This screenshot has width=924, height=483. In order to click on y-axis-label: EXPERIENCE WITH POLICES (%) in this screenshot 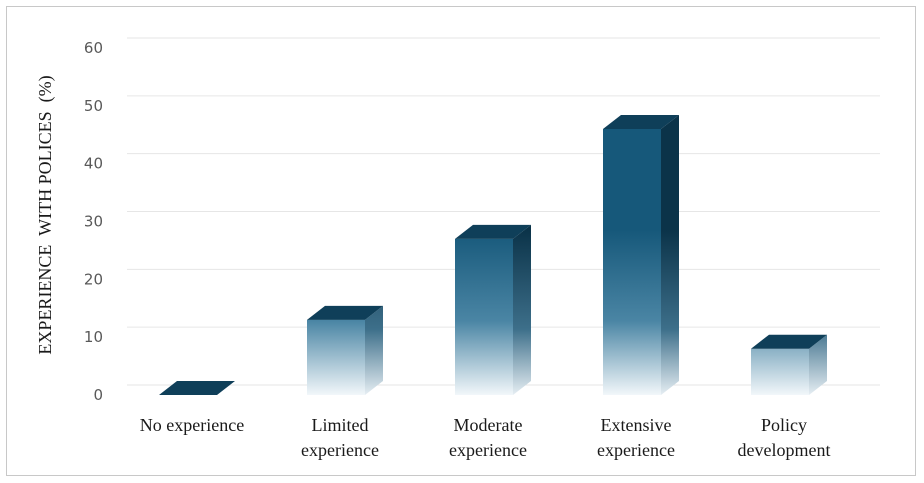, I will do `click(45, 214)`.